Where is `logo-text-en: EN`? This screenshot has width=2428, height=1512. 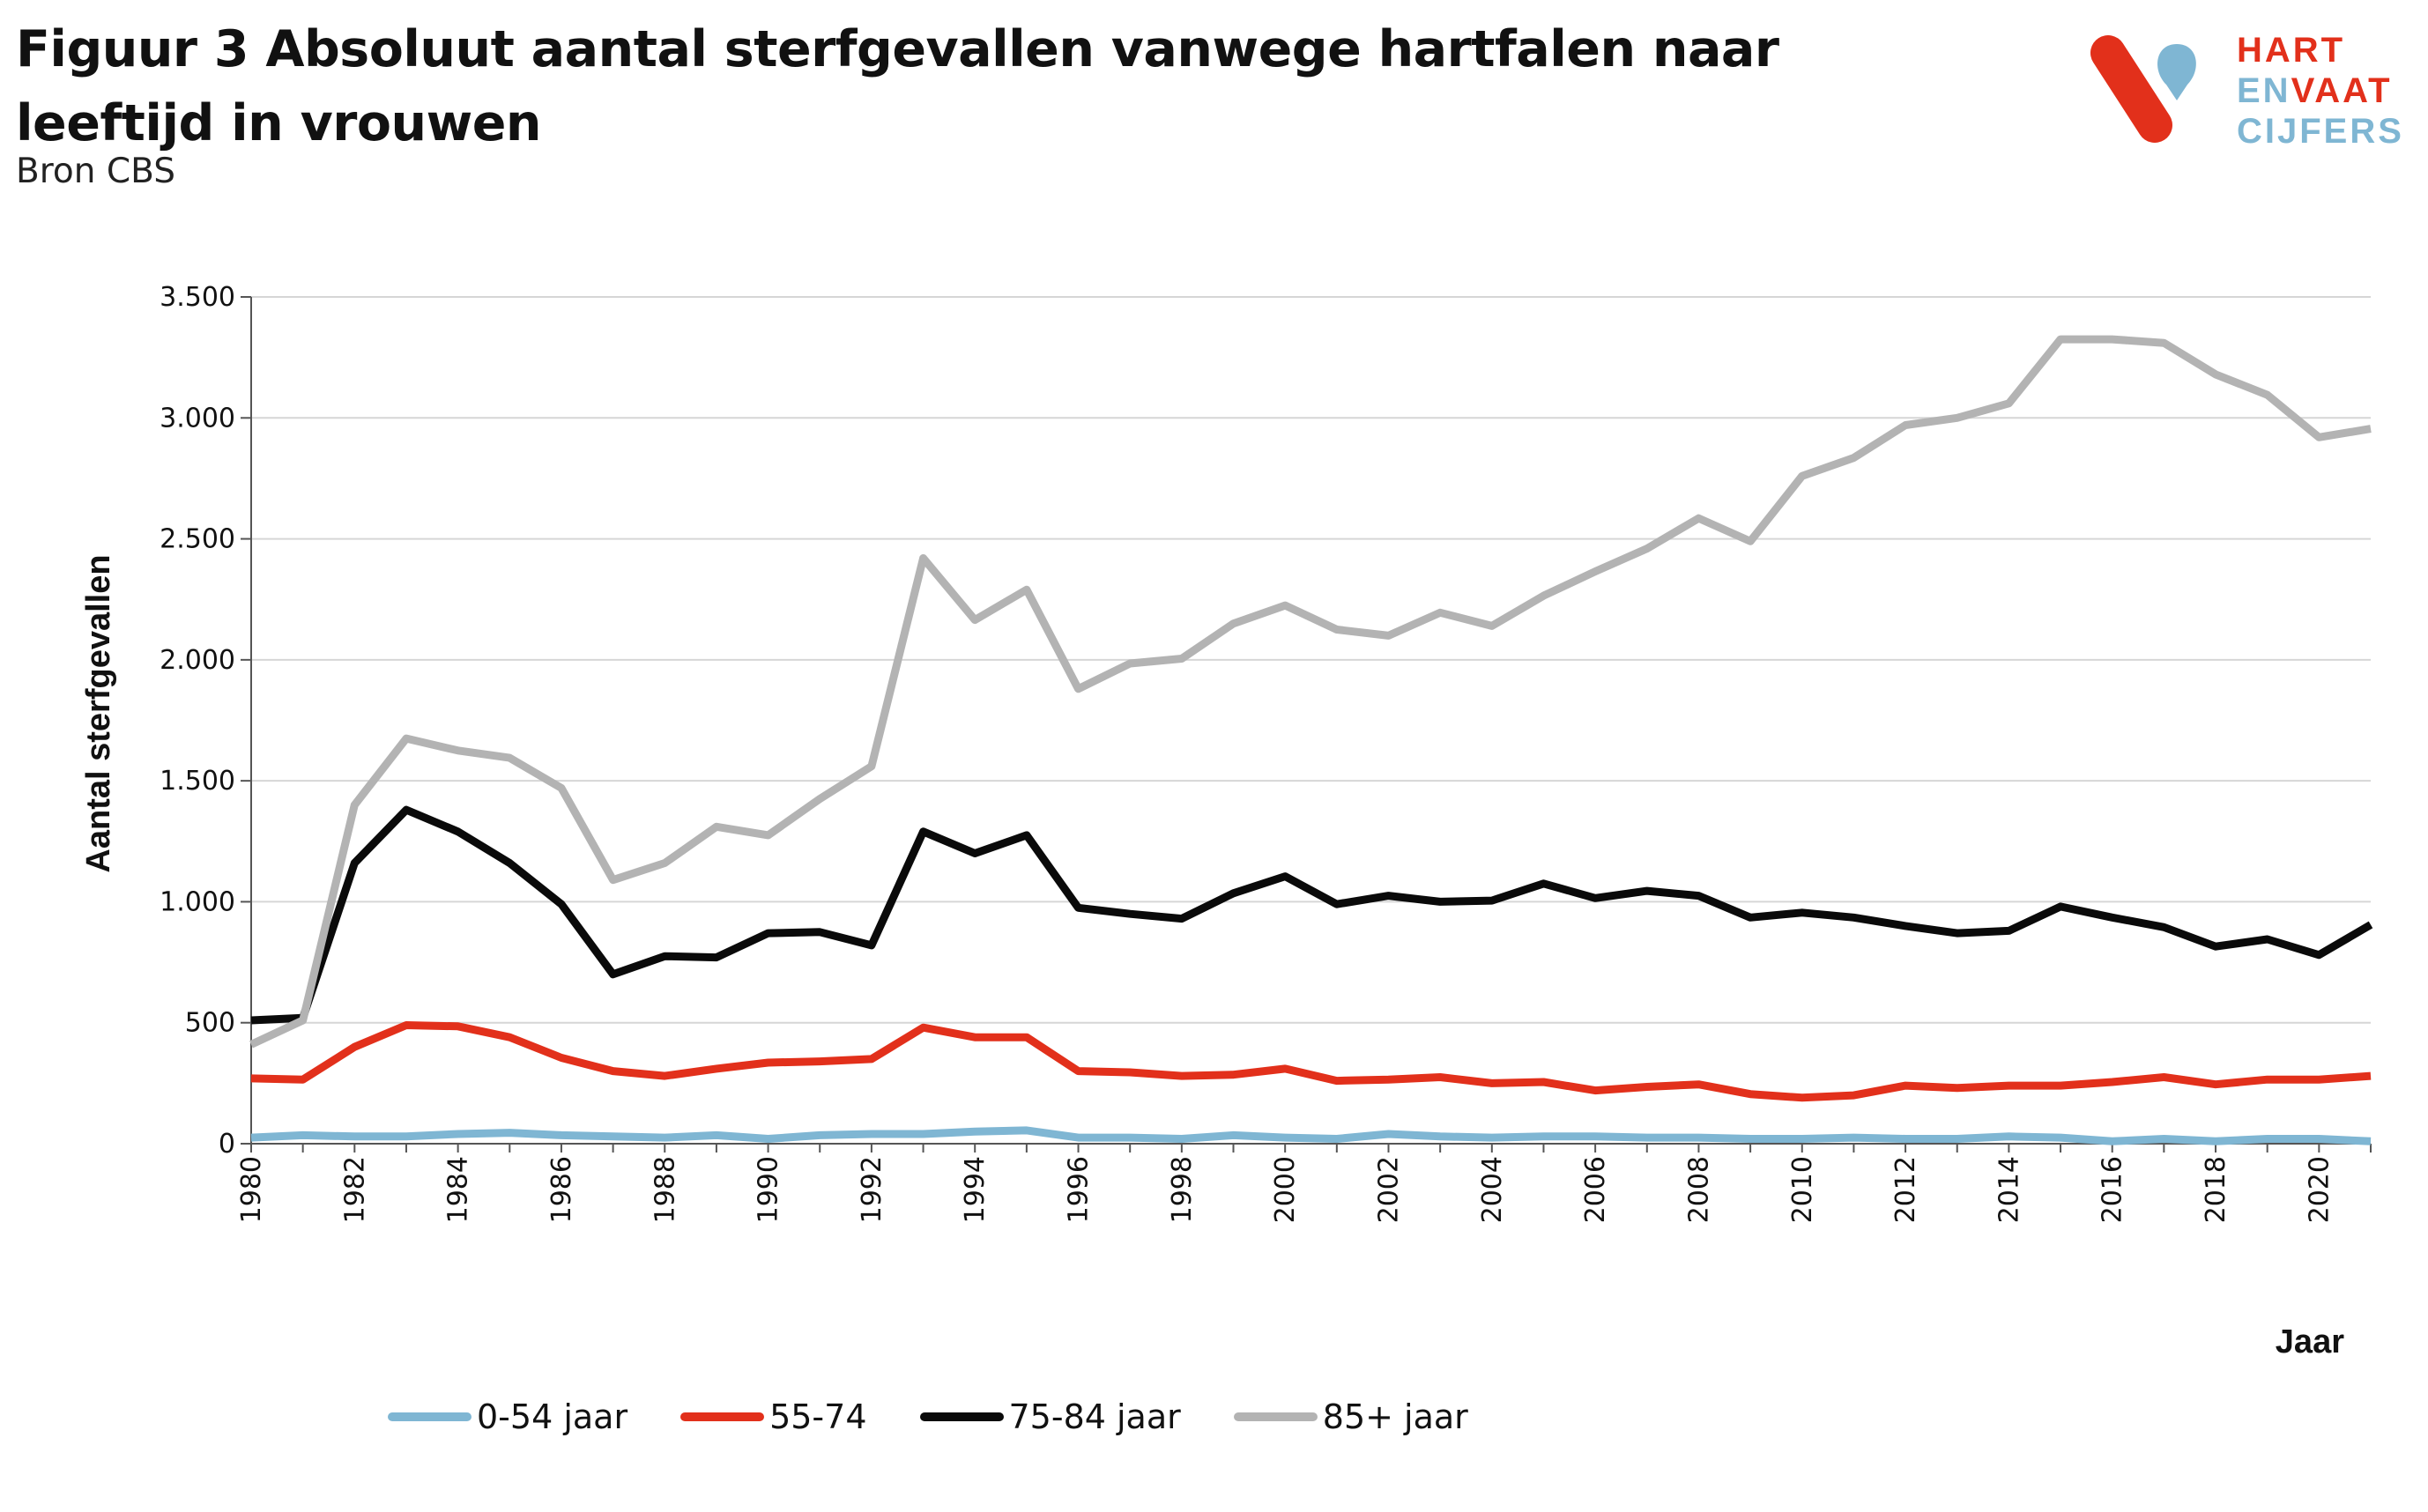
logo-text-en: EN is located at coordinates (2264, 90).